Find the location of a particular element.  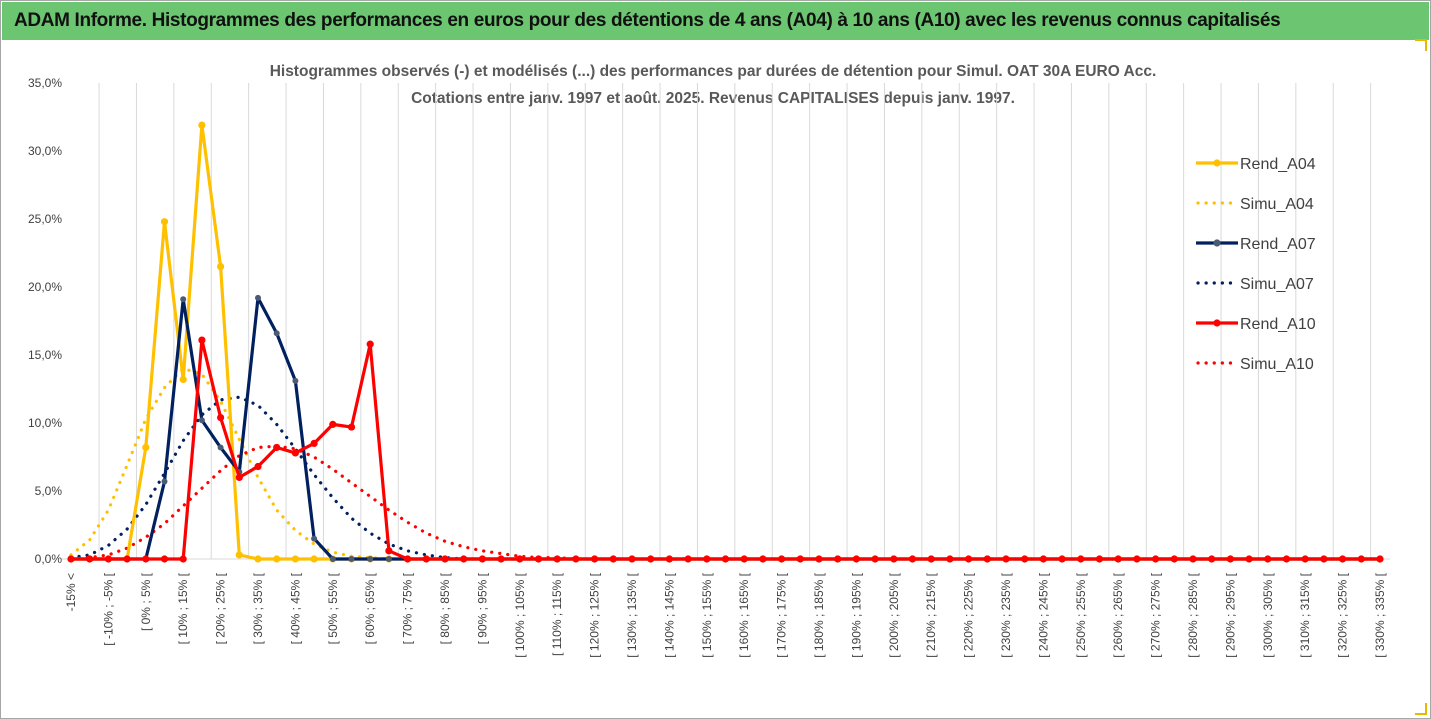

legend-label: Simu_A04 is located at coordinates (1277, 204).